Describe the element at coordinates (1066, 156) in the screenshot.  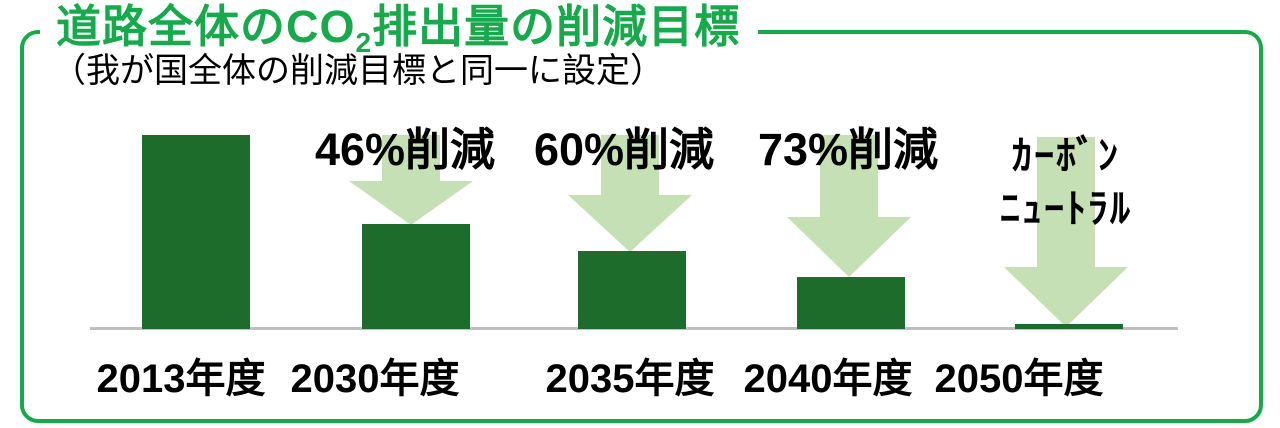
I see `annotation-carbon-neutral-line1: ｶｰﾎﾞﾝ` at that location.